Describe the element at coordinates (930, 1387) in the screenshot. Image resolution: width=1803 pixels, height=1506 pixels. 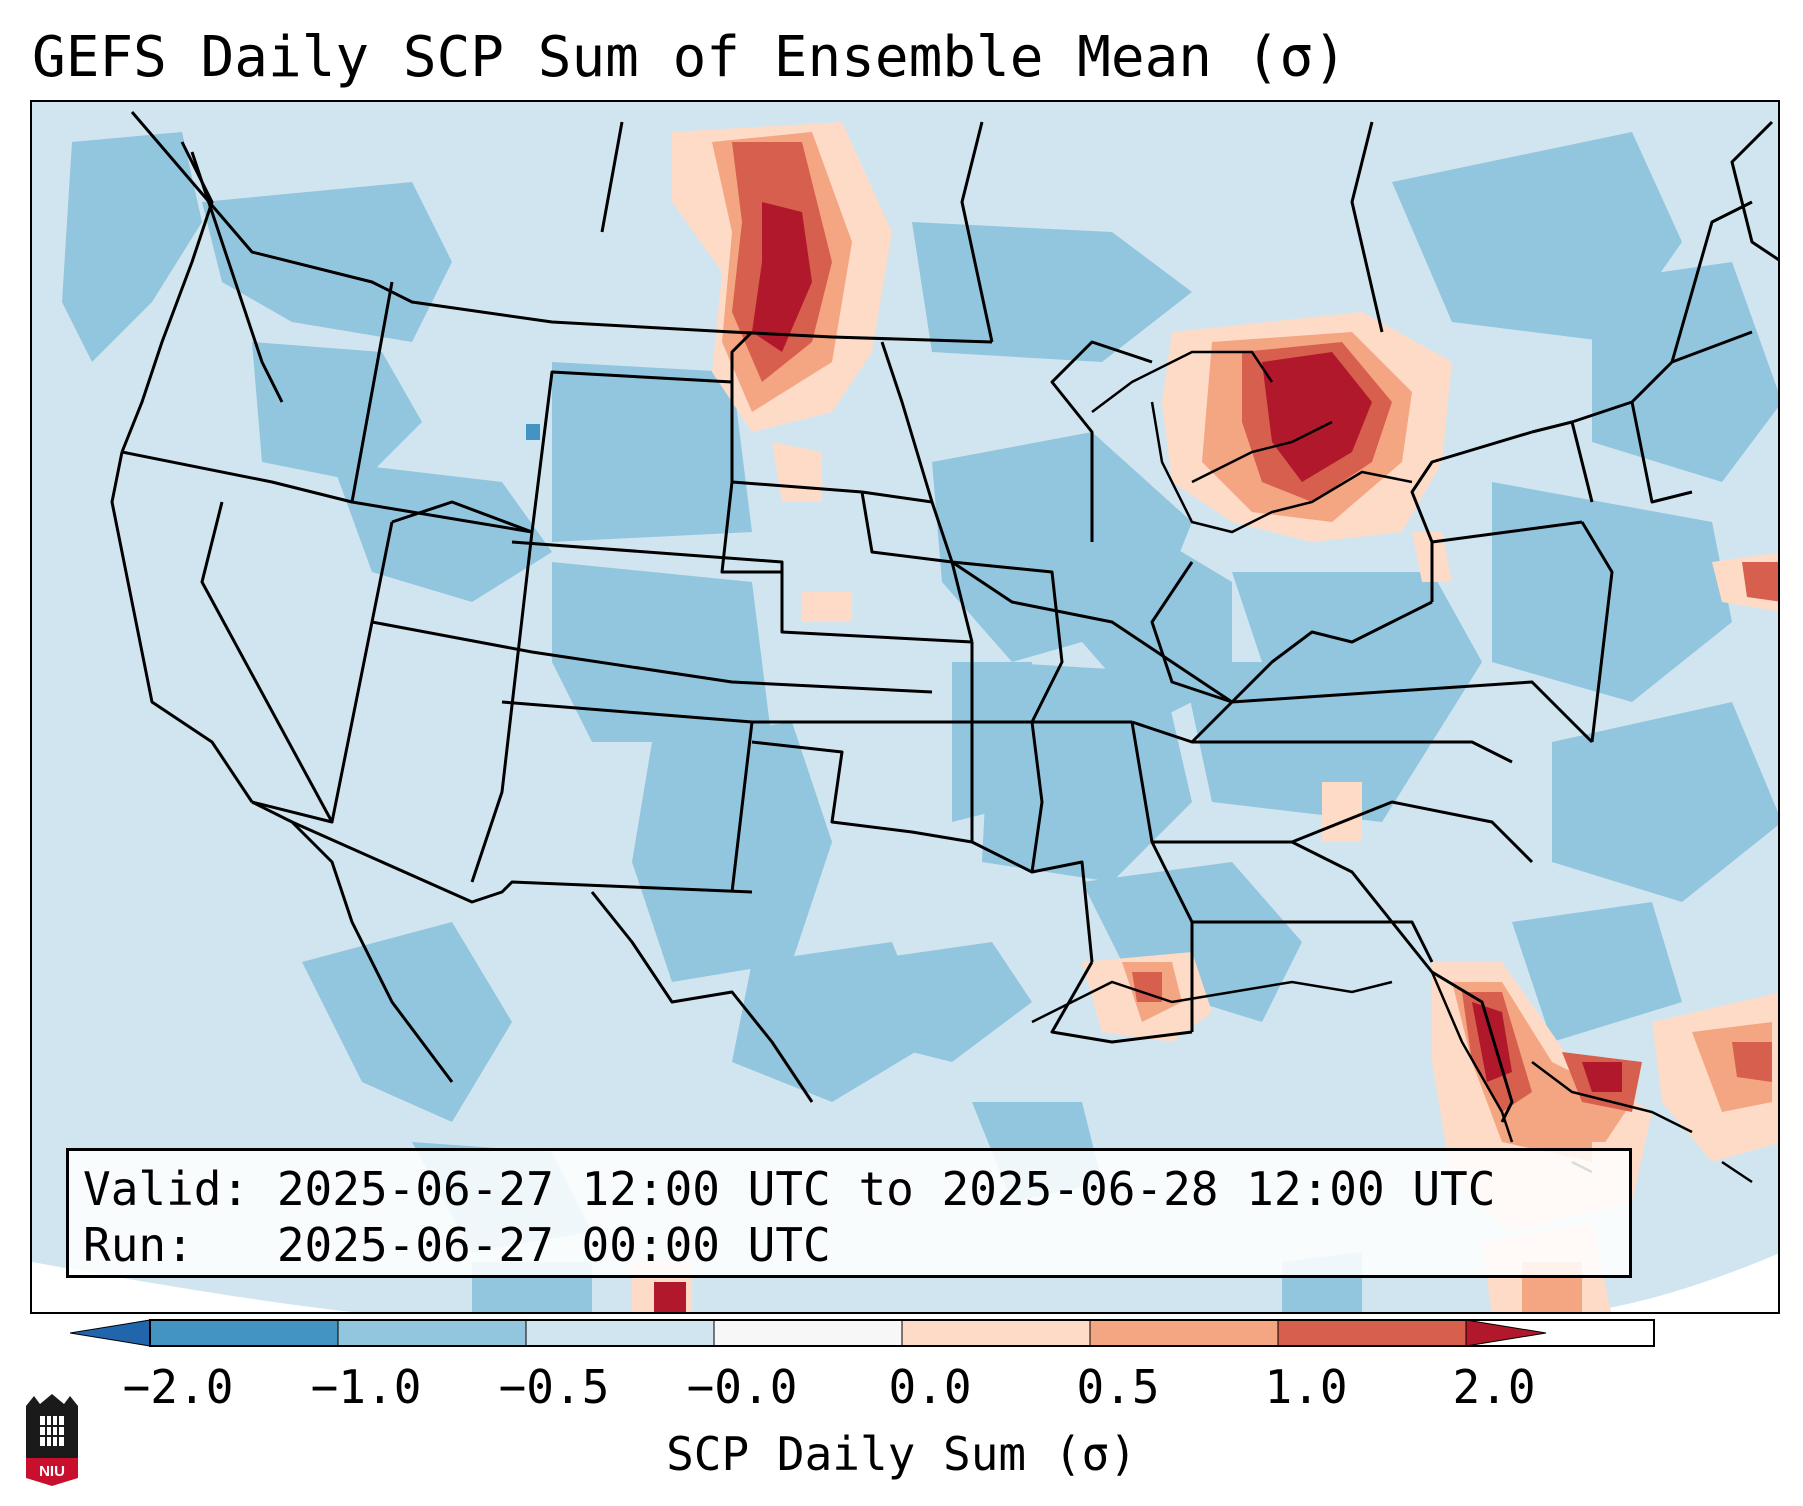
I see `tick-label: 0.0` at that location.